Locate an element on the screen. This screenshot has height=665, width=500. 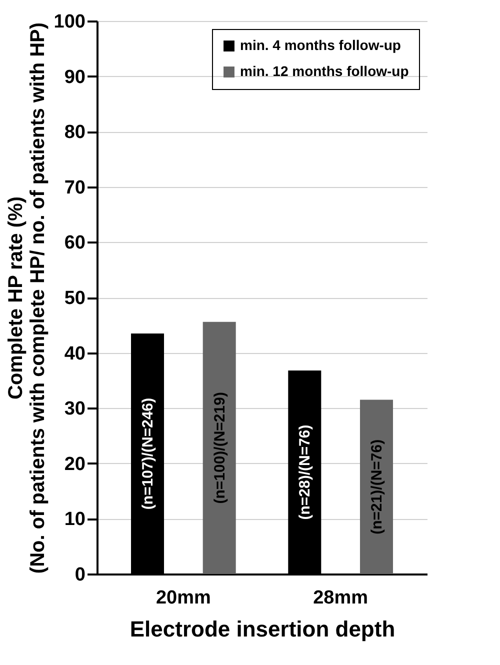
y-tick-label: 80 is located at coordinates (75, 133).